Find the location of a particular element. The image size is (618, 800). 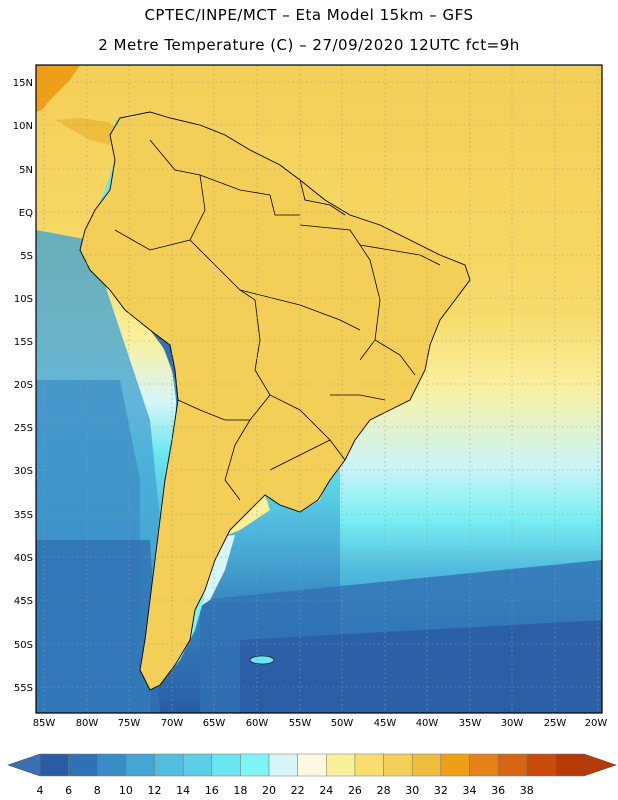

lon-label: 55W is located at coordinates (300, 723).